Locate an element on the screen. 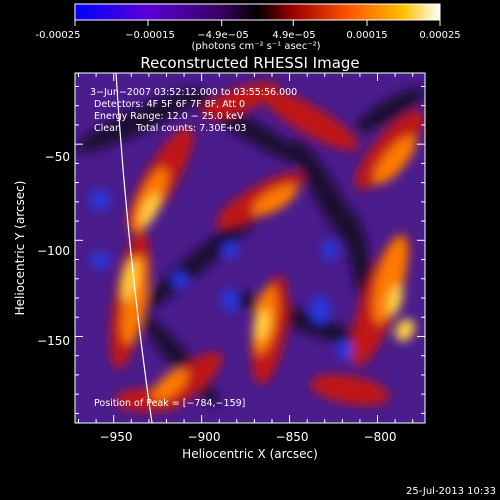 The width and height of the screenshot is (500, 500). colorbar-tick-1: −0.00015 is located at coordinates (150, 35).